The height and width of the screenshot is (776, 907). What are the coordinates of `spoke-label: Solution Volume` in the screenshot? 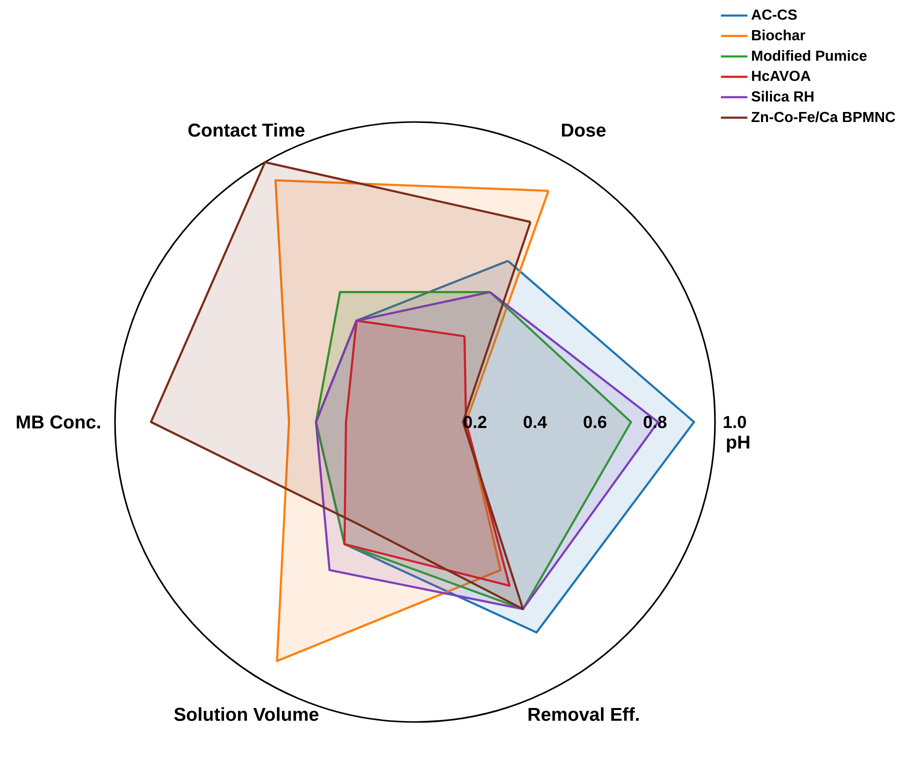 It's located at (246, 714).